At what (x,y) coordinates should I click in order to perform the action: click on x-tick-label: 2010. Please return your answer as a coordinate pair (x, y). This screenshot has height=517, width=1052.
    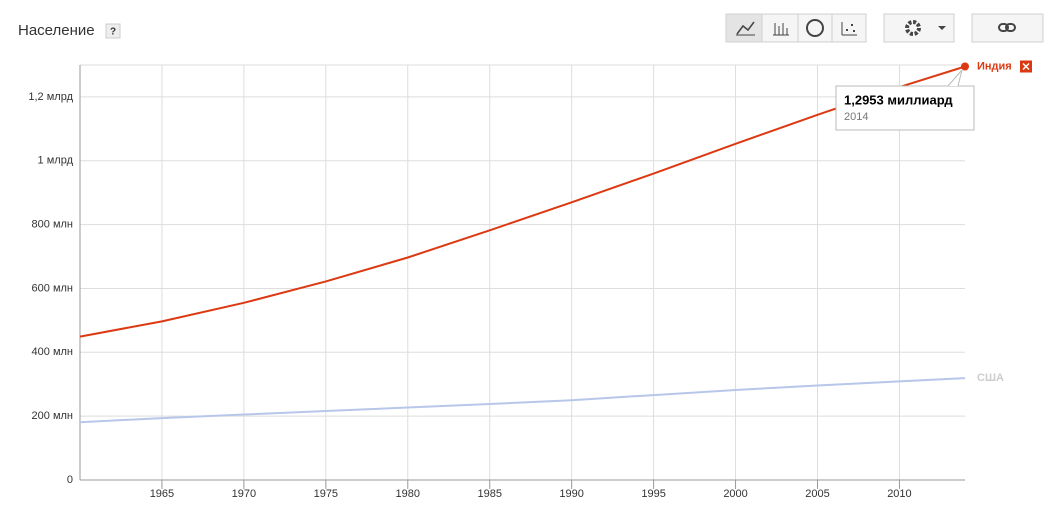
    Looking at the image, I should click on (899, 494).